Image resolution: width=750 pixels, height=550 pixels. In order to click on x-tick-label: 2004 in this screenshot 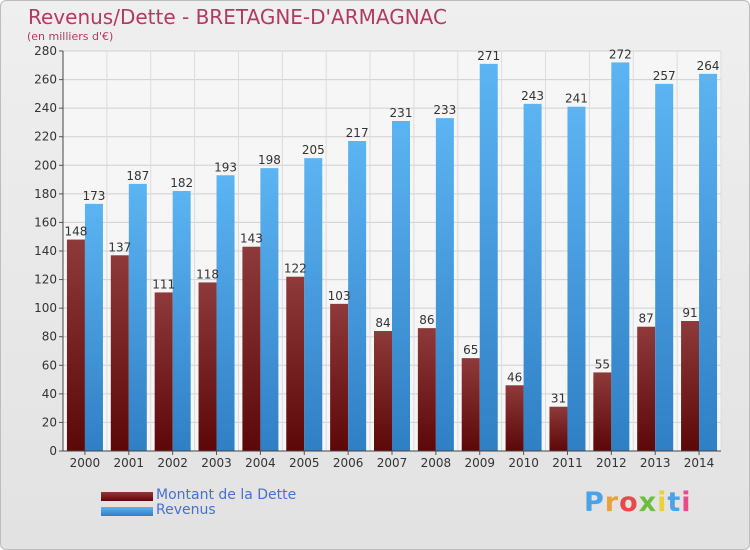, I will do `click(260, 463)`.